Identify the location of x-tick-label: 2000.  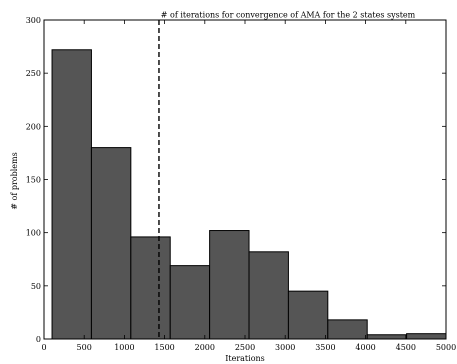
(205, 347).